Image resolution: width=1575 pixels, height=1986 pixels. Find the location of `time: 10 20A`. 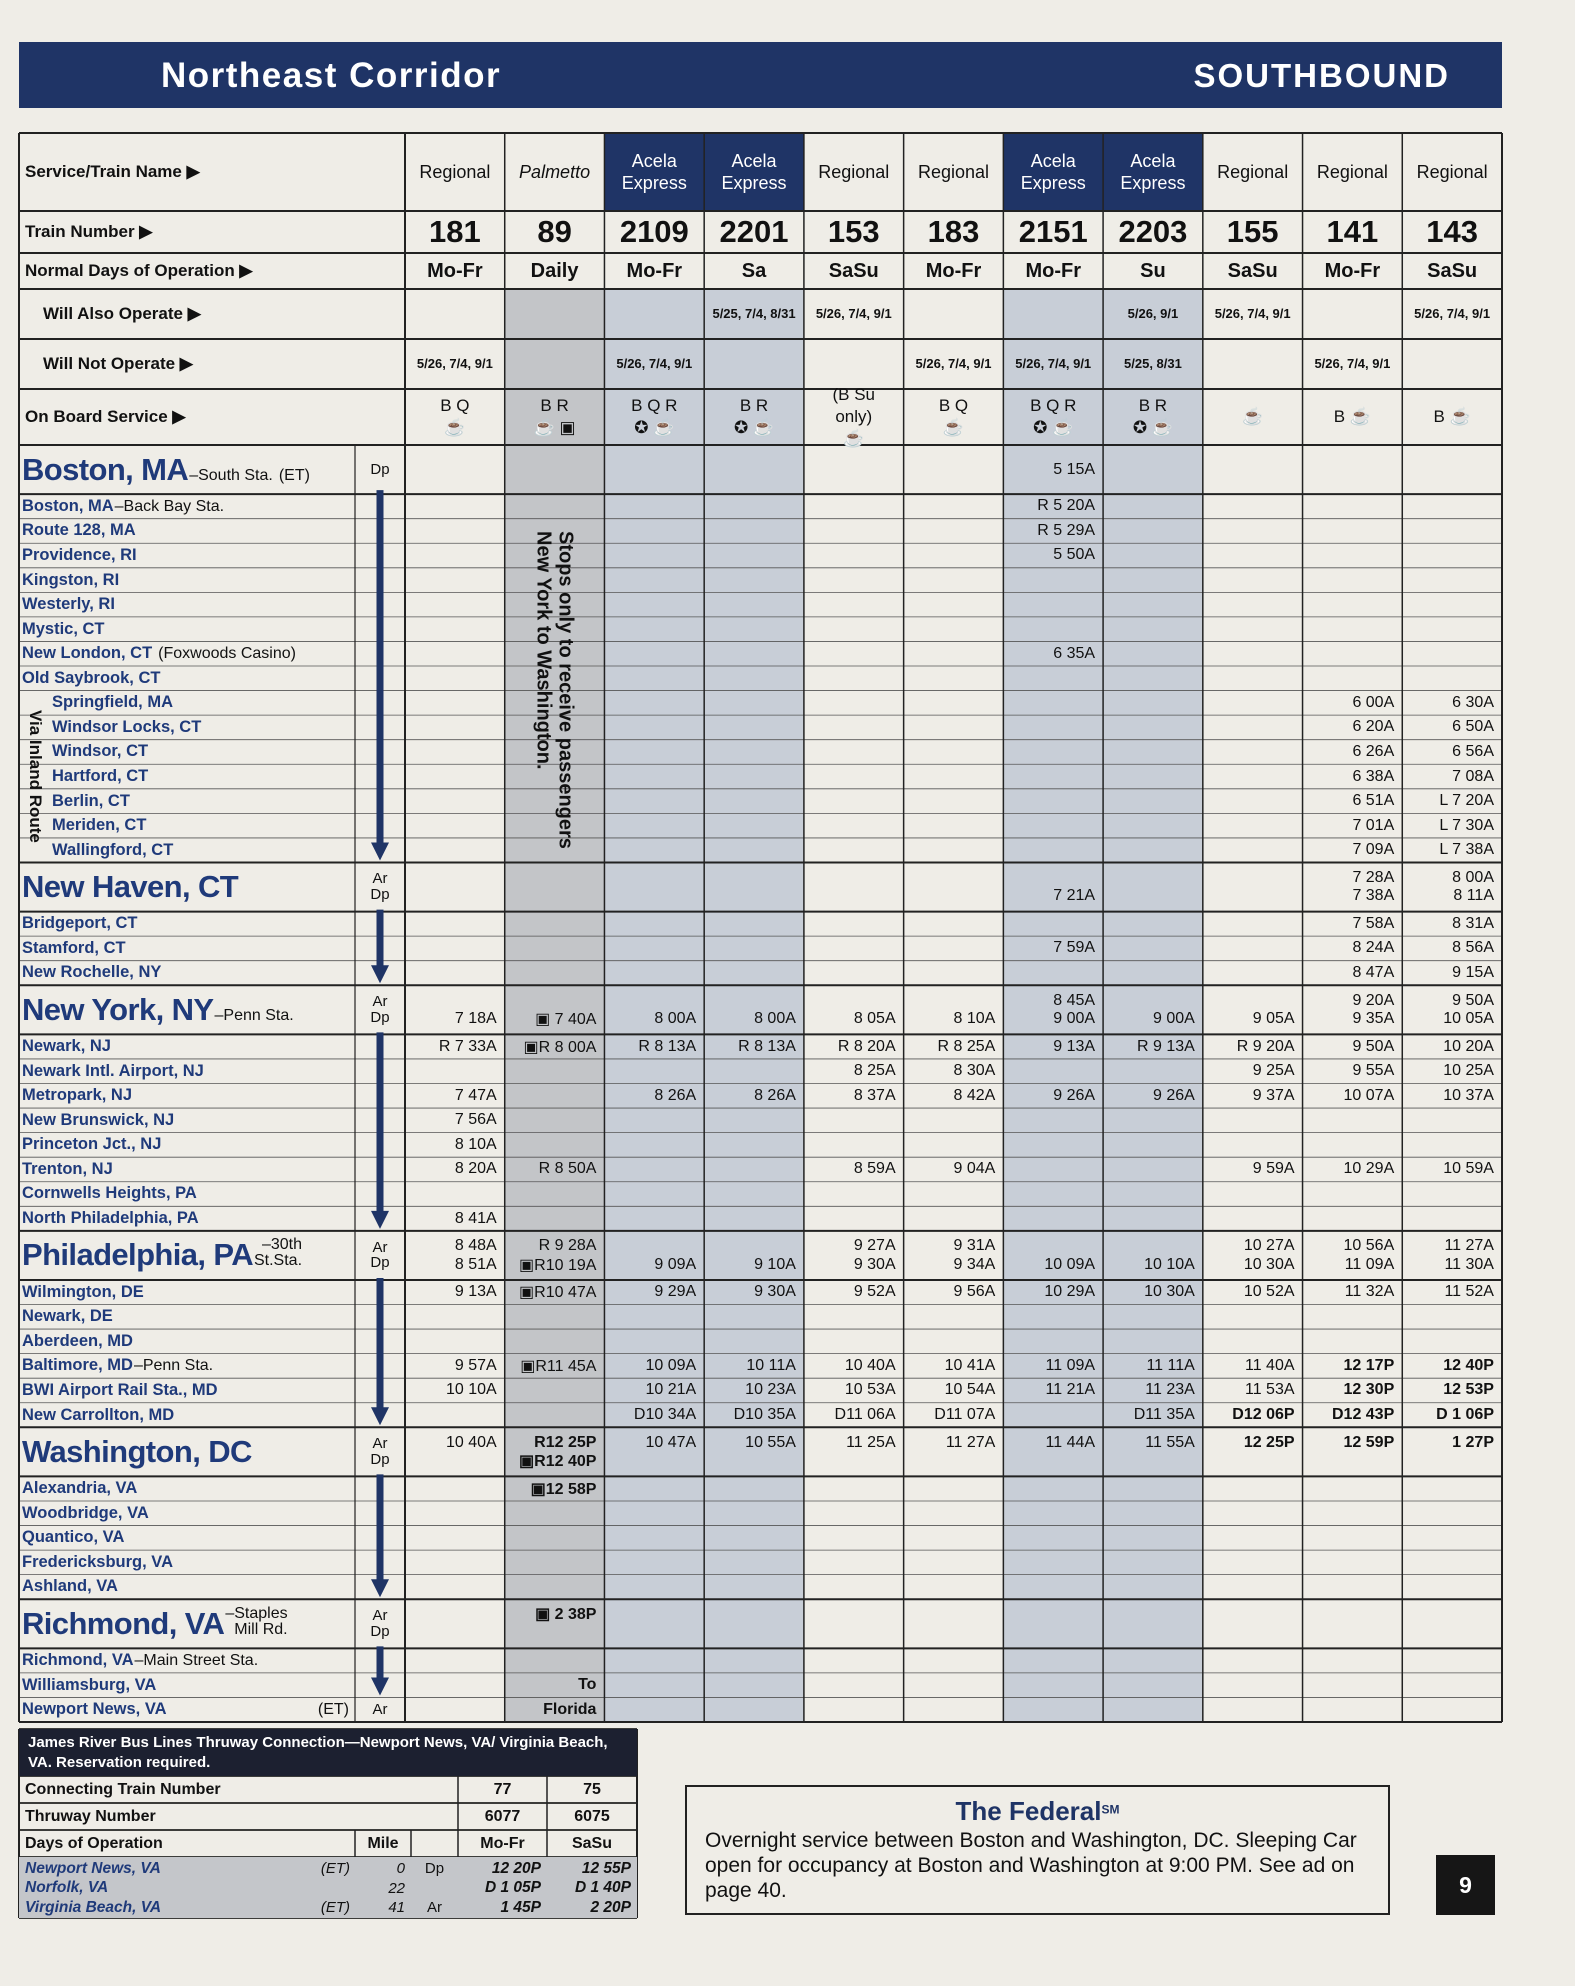

time: 10 20A is located at coordinates (1468, 1046).